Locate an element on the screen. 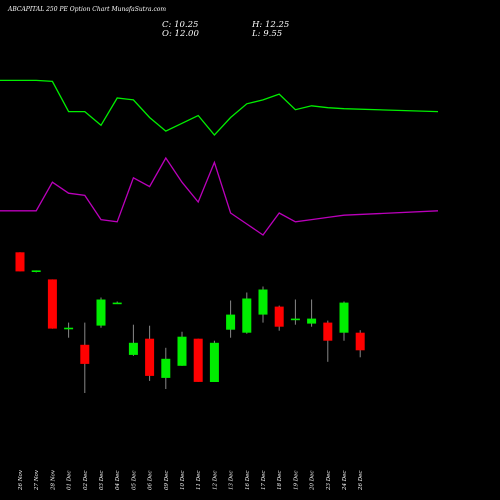 This screenshot has width=500, height=500. date-tick-label: 23 Dec is located at coordinates (329, 481).